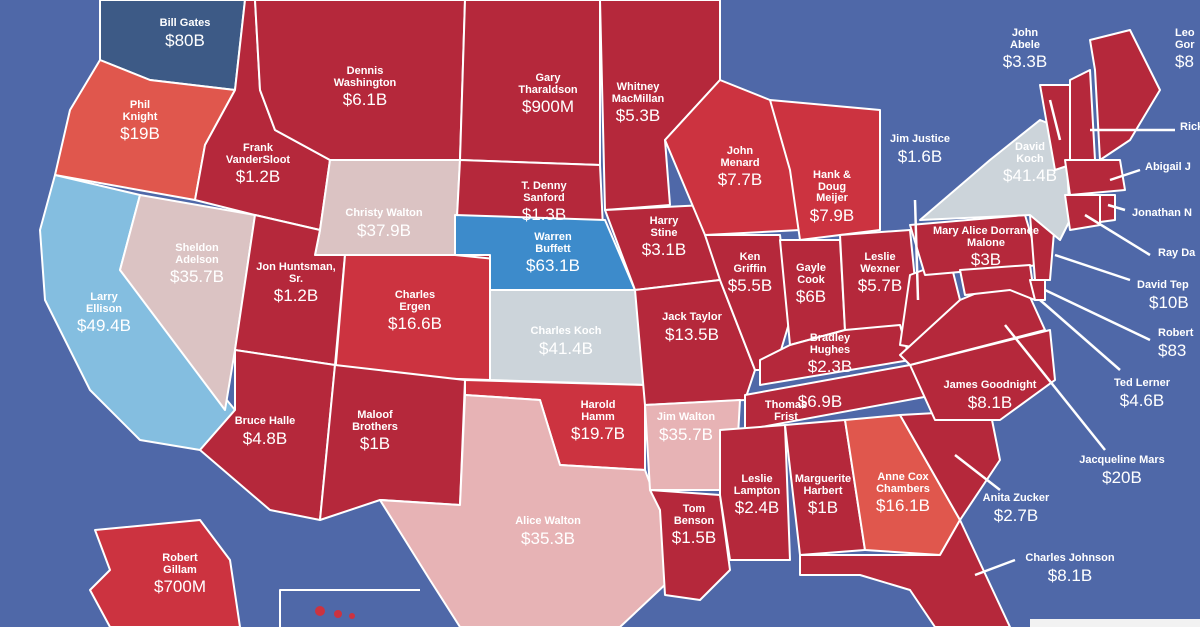 The height and width of the screenshot is (627, 1200). Describe the element at coordinates (530, 83) in the screenshot. I see `state-nd` at that location.